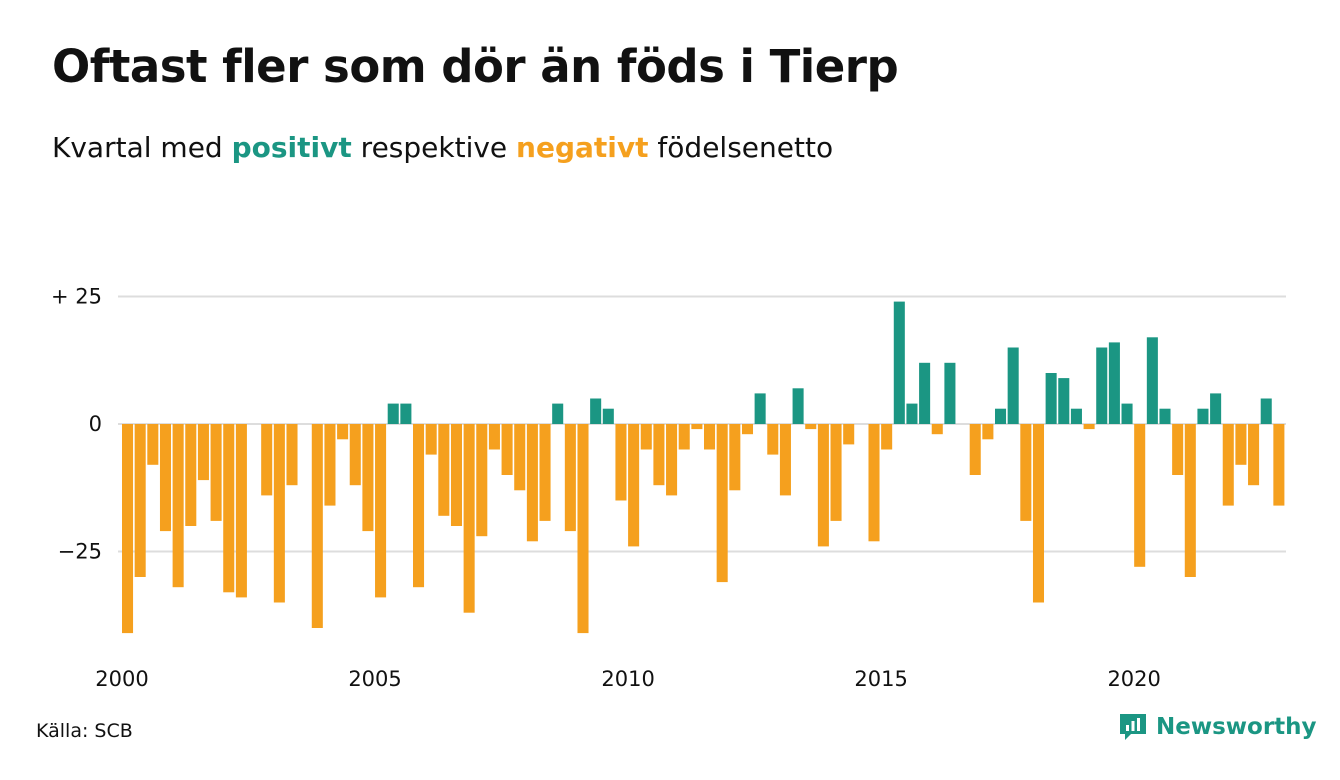 The height and width of the screenshot is (780, 1340). What do you see at coordinates (291, 147) in the screenshot?
I see `subtitle-positive-word: positivt` at bounding box center [291, 147].